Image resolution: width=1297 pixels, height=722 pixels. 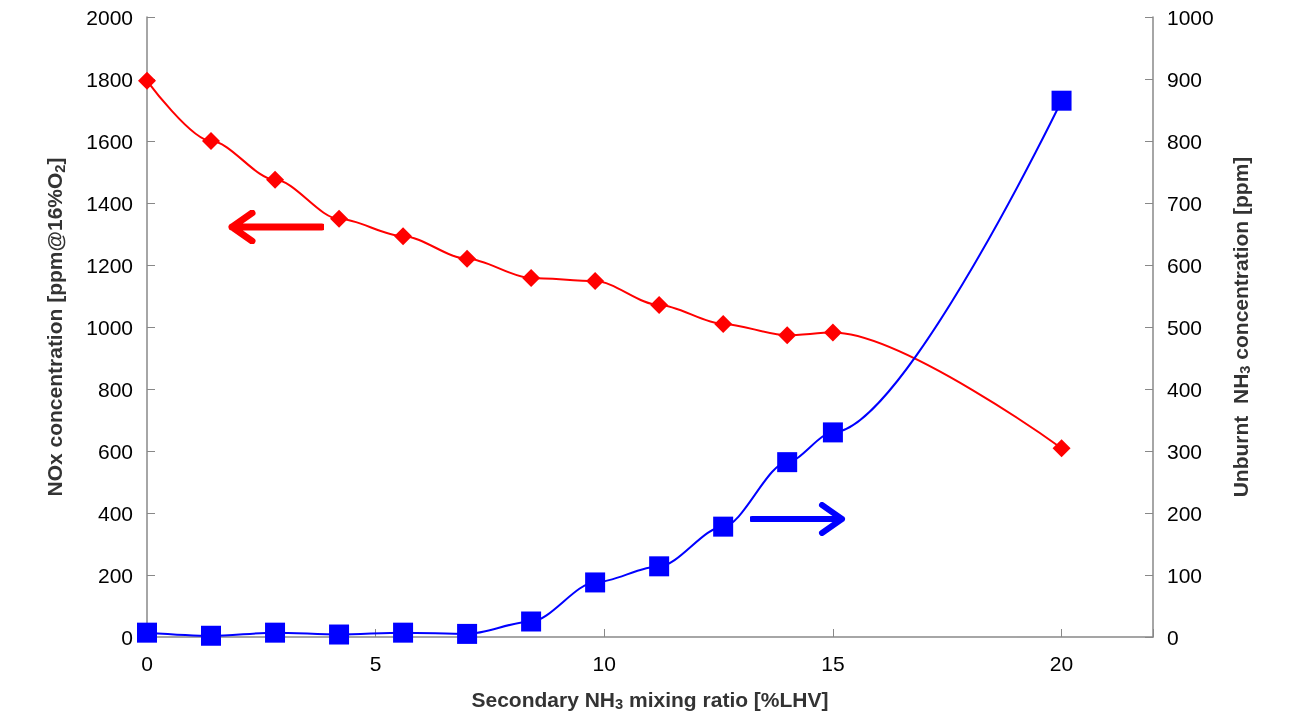 What do you see at coordinates (1185, 513) in the screenshot?
I see `y2-tick-label: 200` at bounding box center [1185, 513].